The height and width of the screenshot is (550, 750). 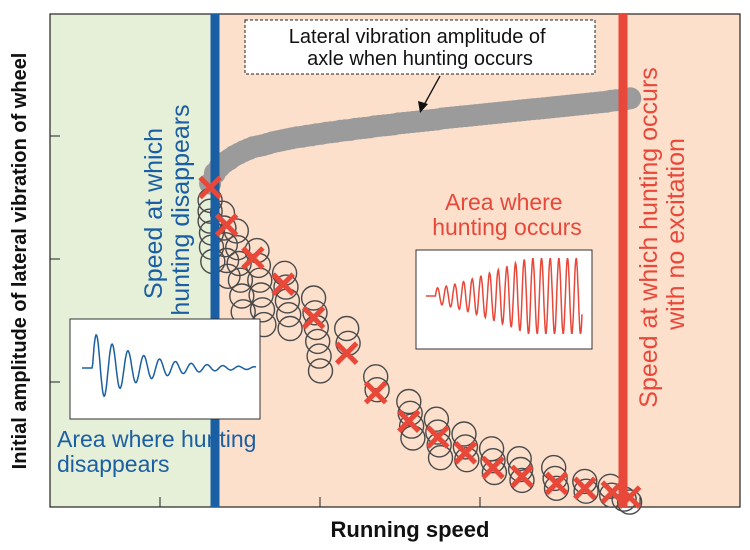 I want to click on callout-arrow-head, so click(x=423, y=107).